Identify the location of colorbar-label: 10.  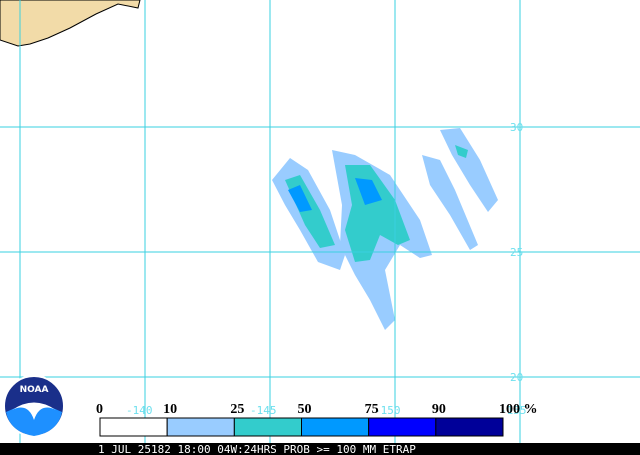
(170, 409).